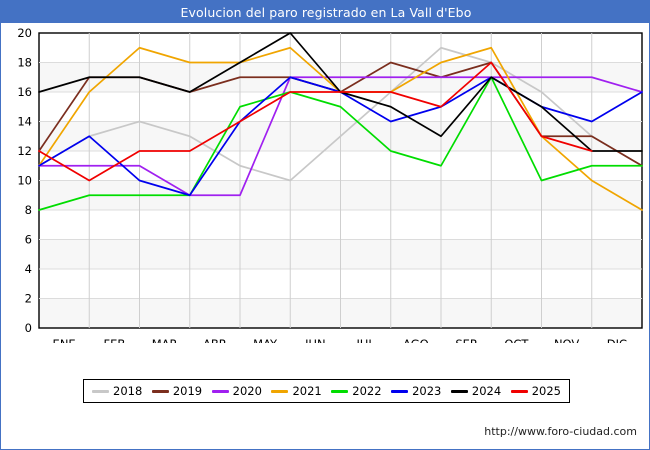  I want to click on x-tick-label: FEB, so click(114, 340).